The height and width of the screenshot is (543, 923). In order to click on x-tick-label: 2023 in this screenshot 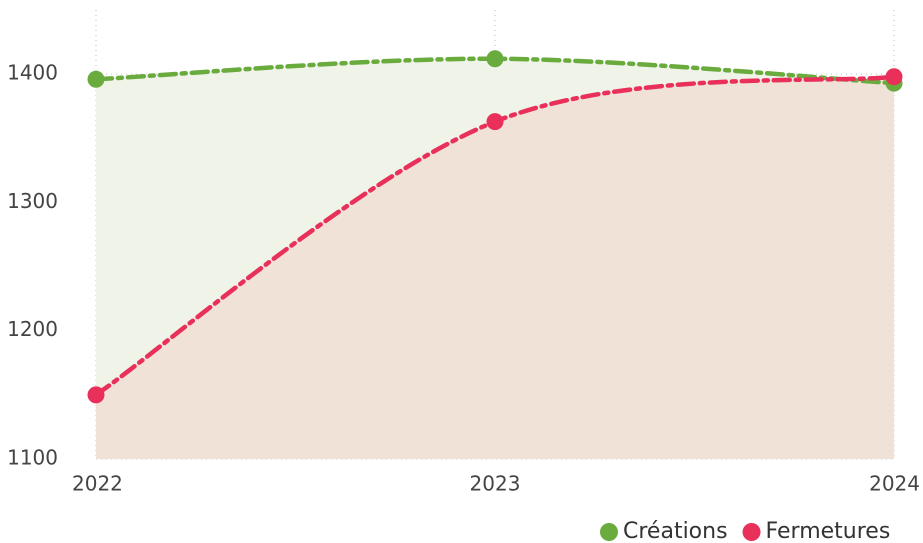, I will do `click(495, 484)`.